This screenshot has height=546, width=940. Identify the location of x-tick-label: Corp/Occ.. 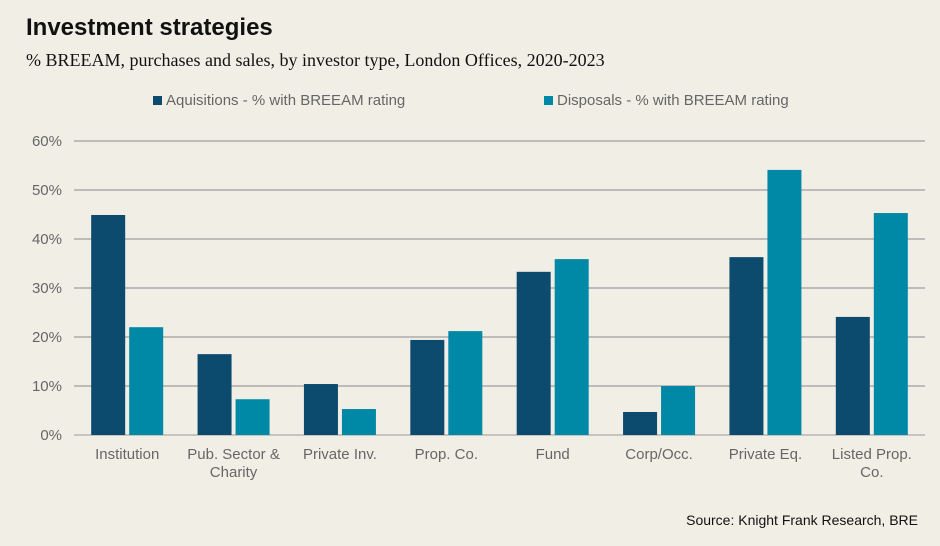
(659, 454).